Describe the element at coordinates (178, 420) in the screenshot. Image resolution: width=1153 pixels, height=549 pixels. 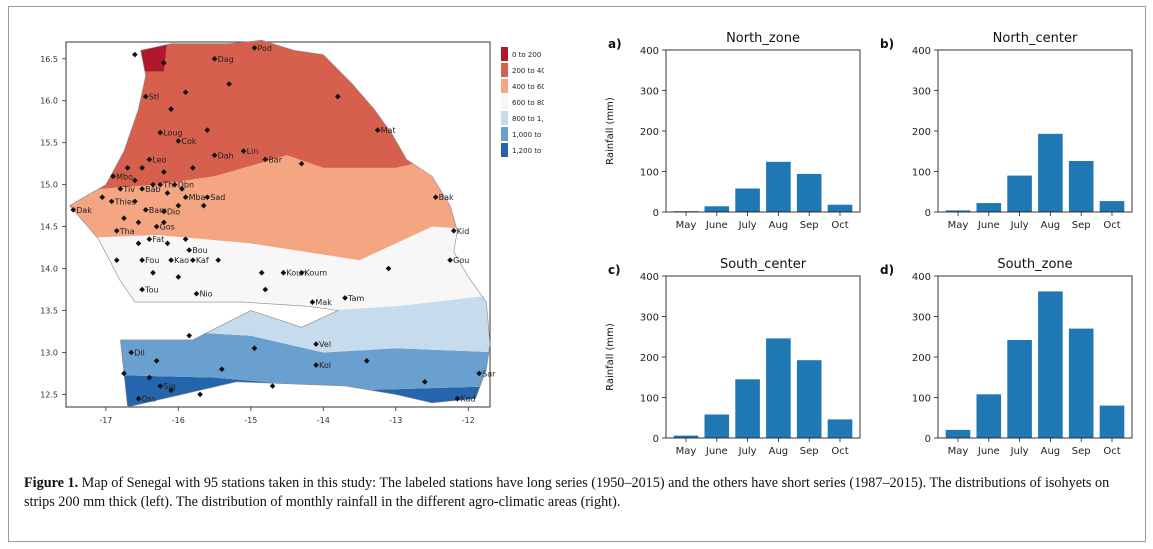
I see `x-tick-label: -16` at that location.